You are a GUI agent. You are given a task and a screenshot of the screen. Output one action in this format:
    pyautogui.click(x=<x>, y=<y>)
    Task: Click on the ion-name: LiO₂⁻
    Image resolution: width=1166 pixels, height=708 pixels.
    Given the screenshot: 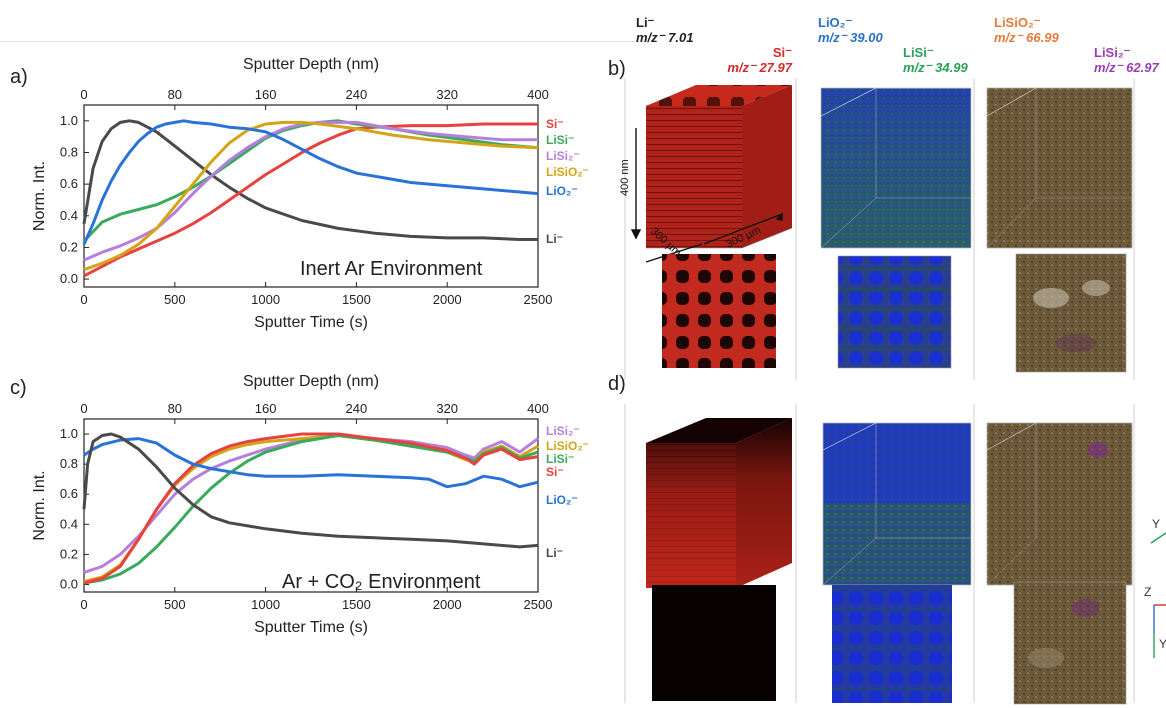 What is the action you would take?
    pyautogui.click(x=835, y=22)
    